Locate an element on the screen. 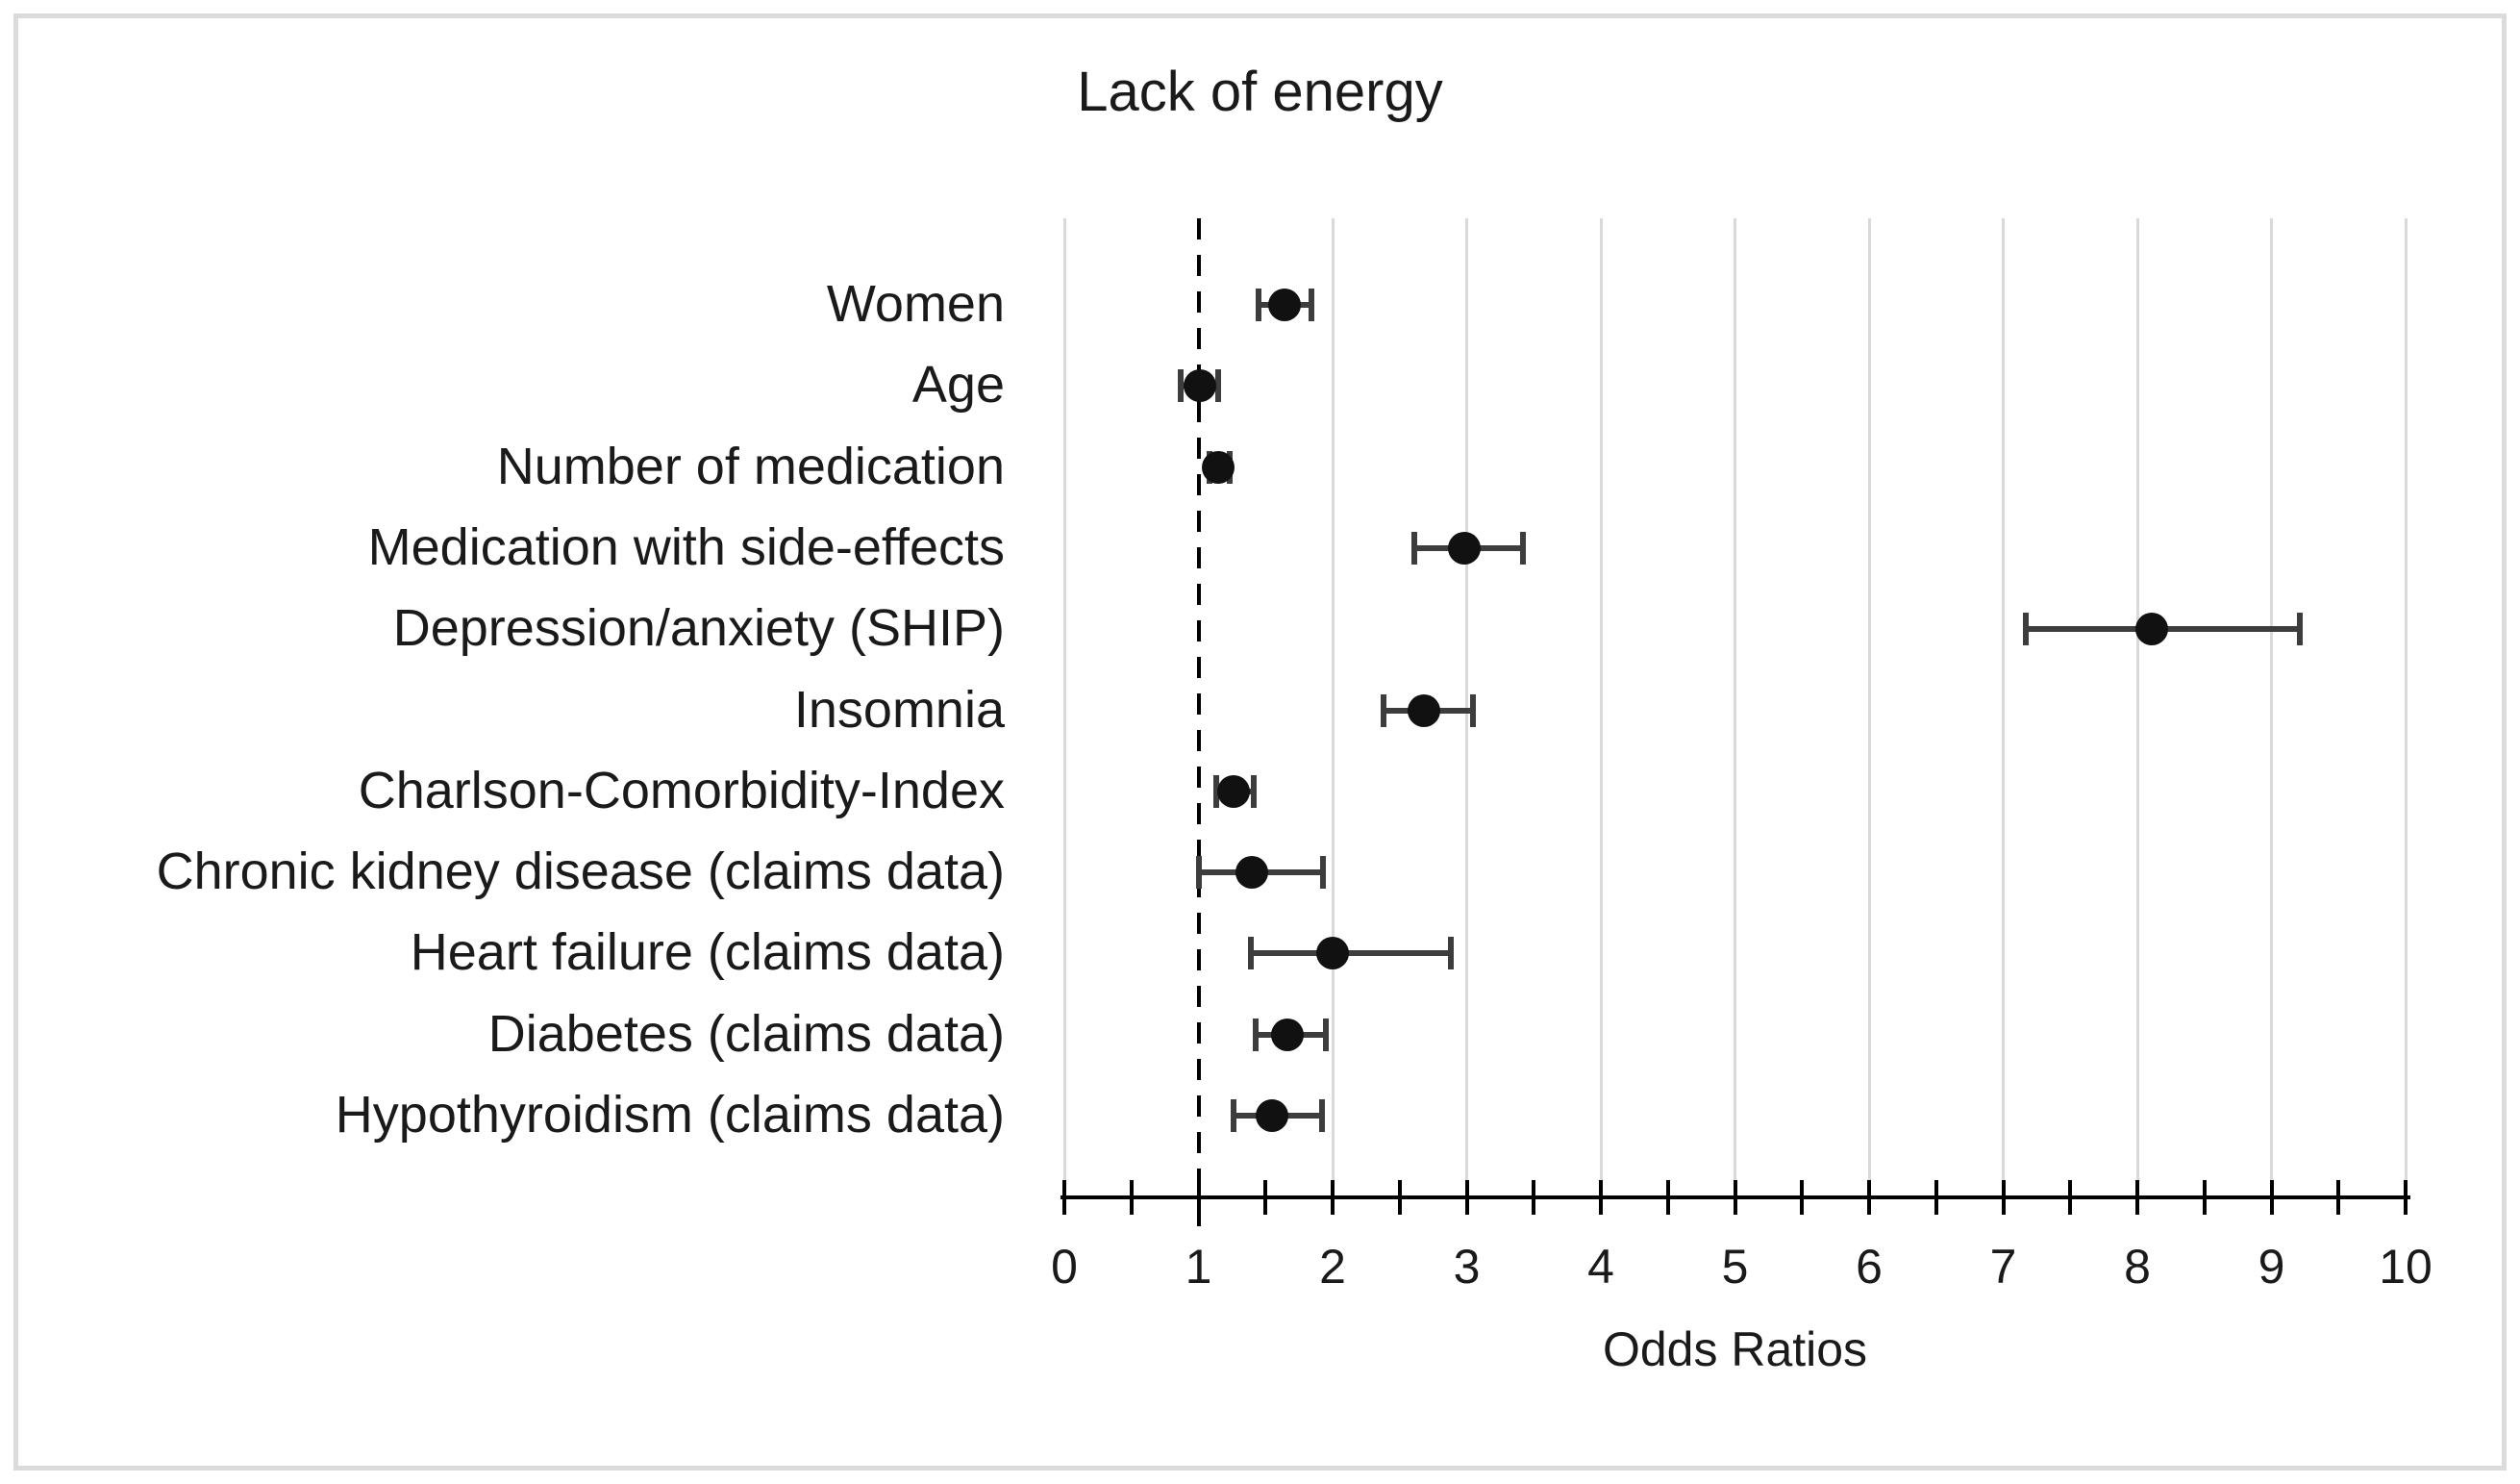  reference-line is located at coordinates (1199, 725).